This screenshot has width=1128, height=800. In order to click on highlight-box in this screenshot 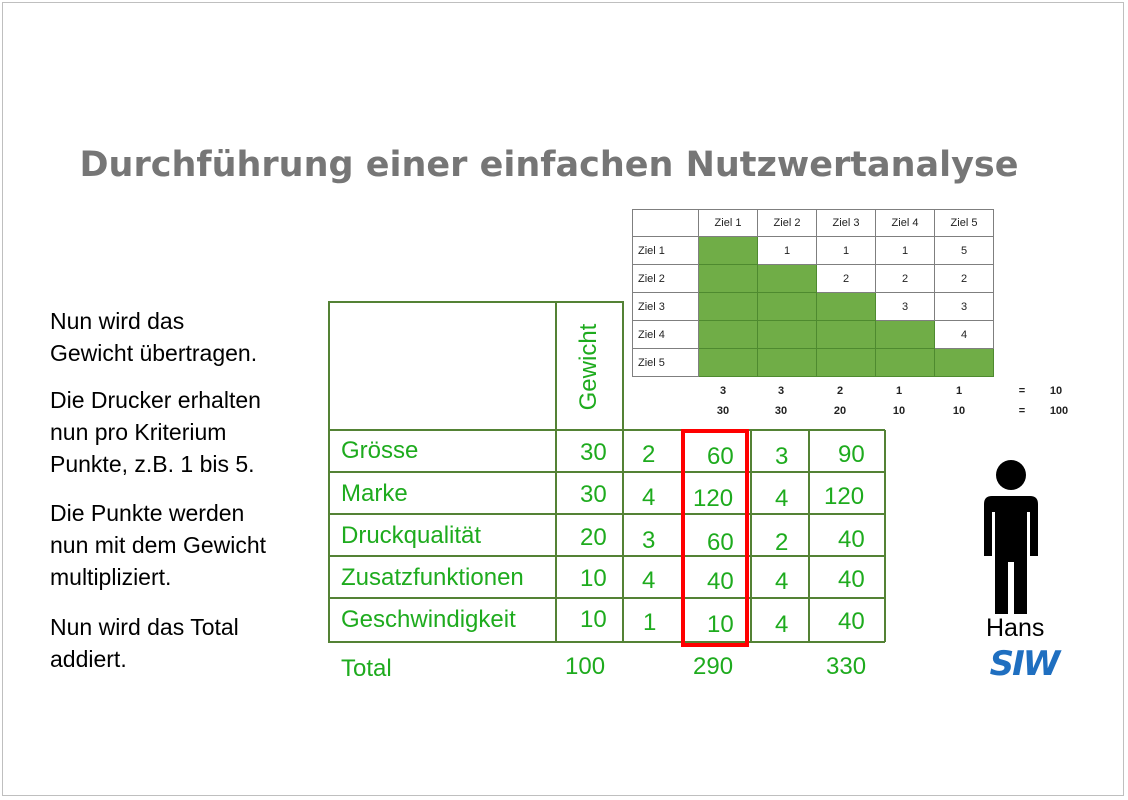, I will do `click(715, 538)`.